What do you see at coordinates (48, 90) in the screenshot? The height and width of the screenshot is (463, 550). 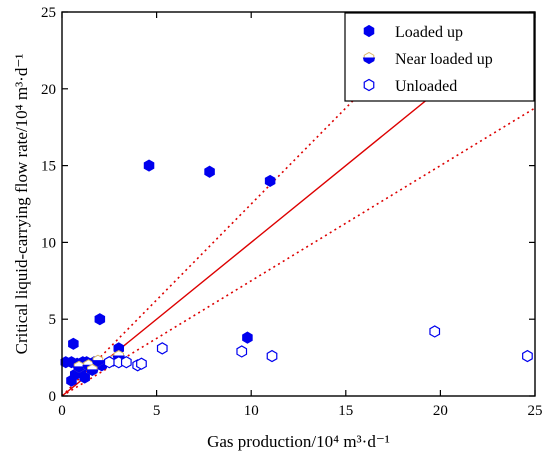 I see `y-tick-label: 20` at bounding box center [48, 90].